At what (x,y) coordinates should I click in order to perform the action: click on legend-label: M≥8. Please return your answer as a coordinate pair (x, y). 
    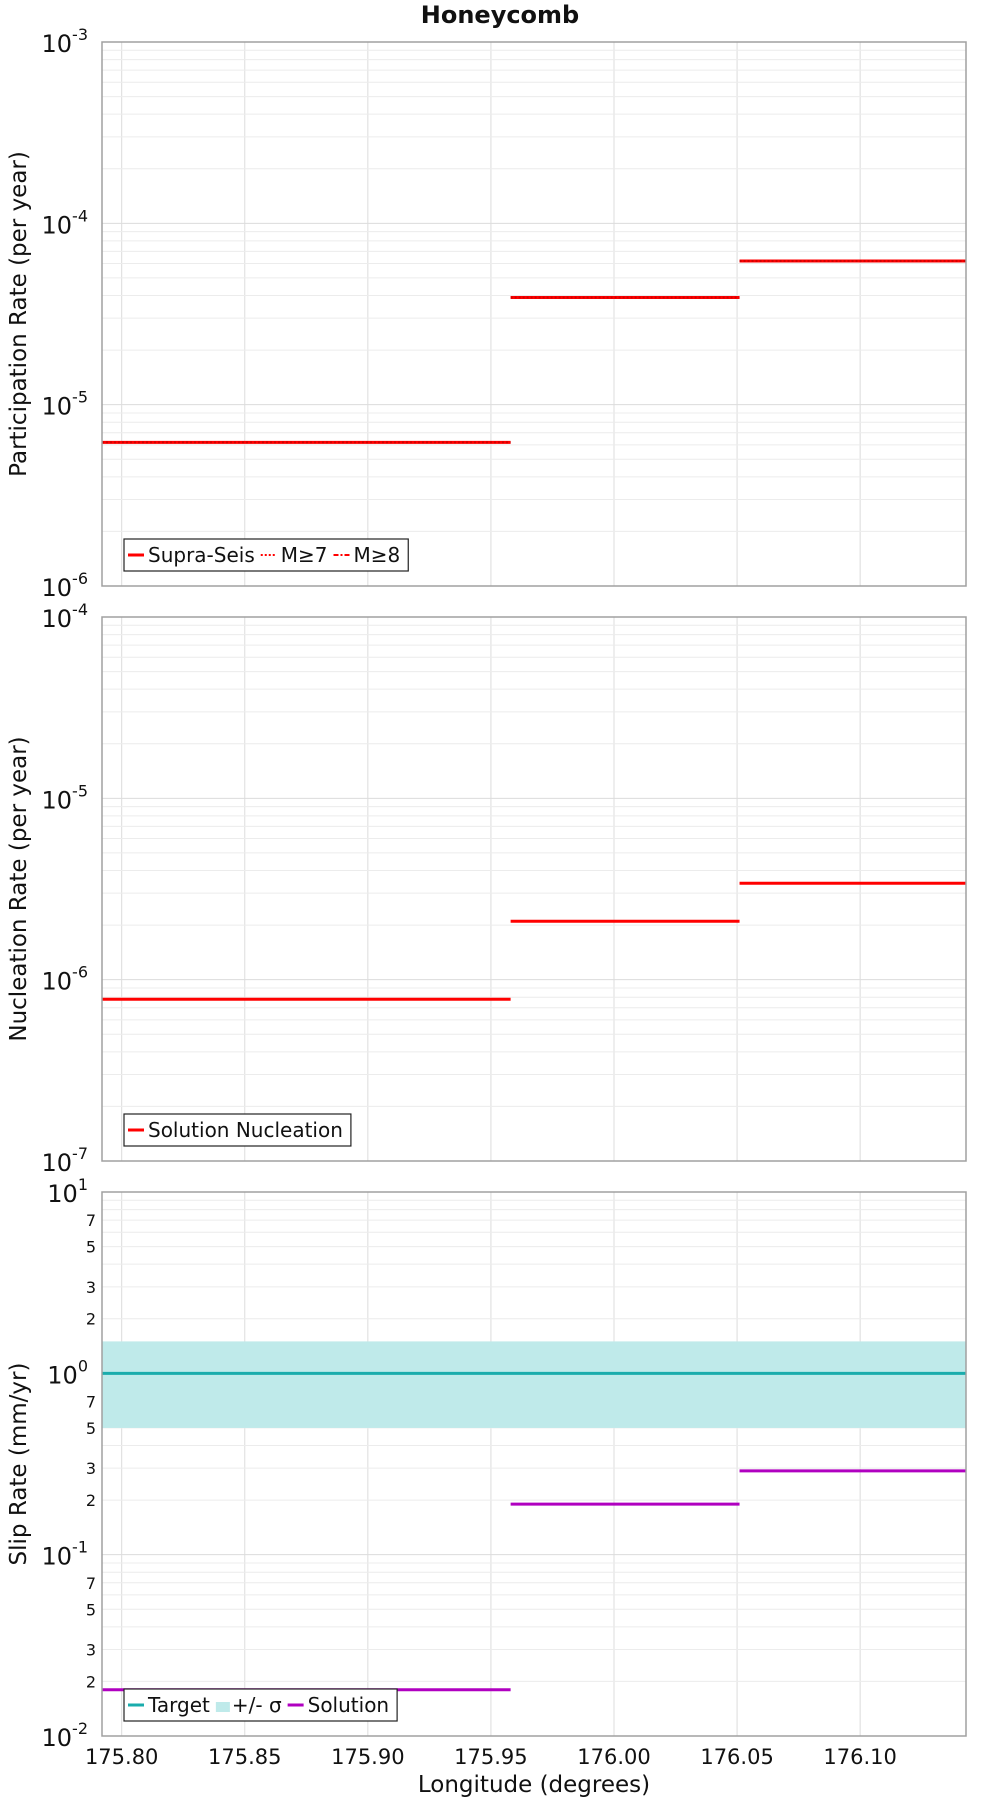
    Looking at the image, I should click on (377, 555).